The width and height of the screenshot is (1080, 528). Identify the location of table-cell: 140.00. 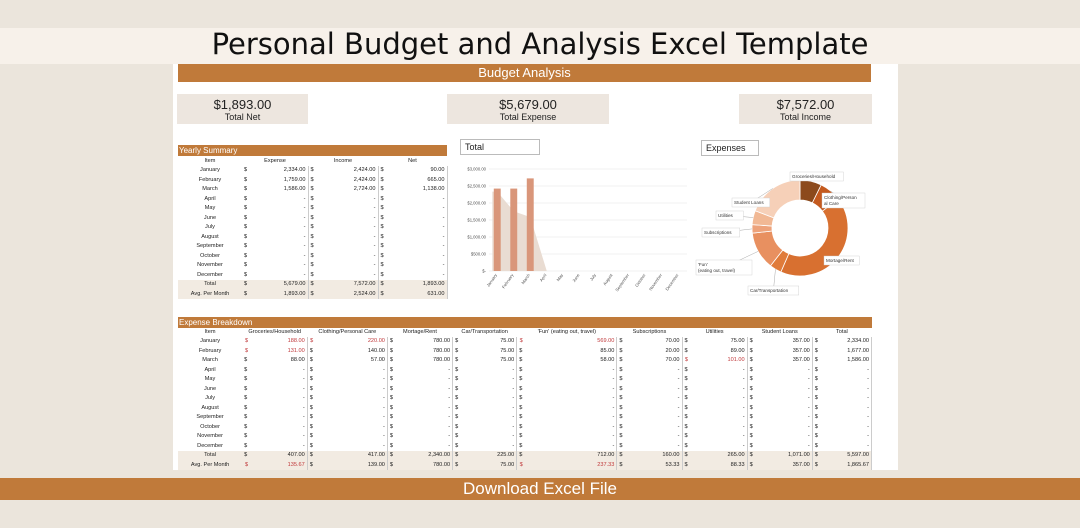
(351, 351).